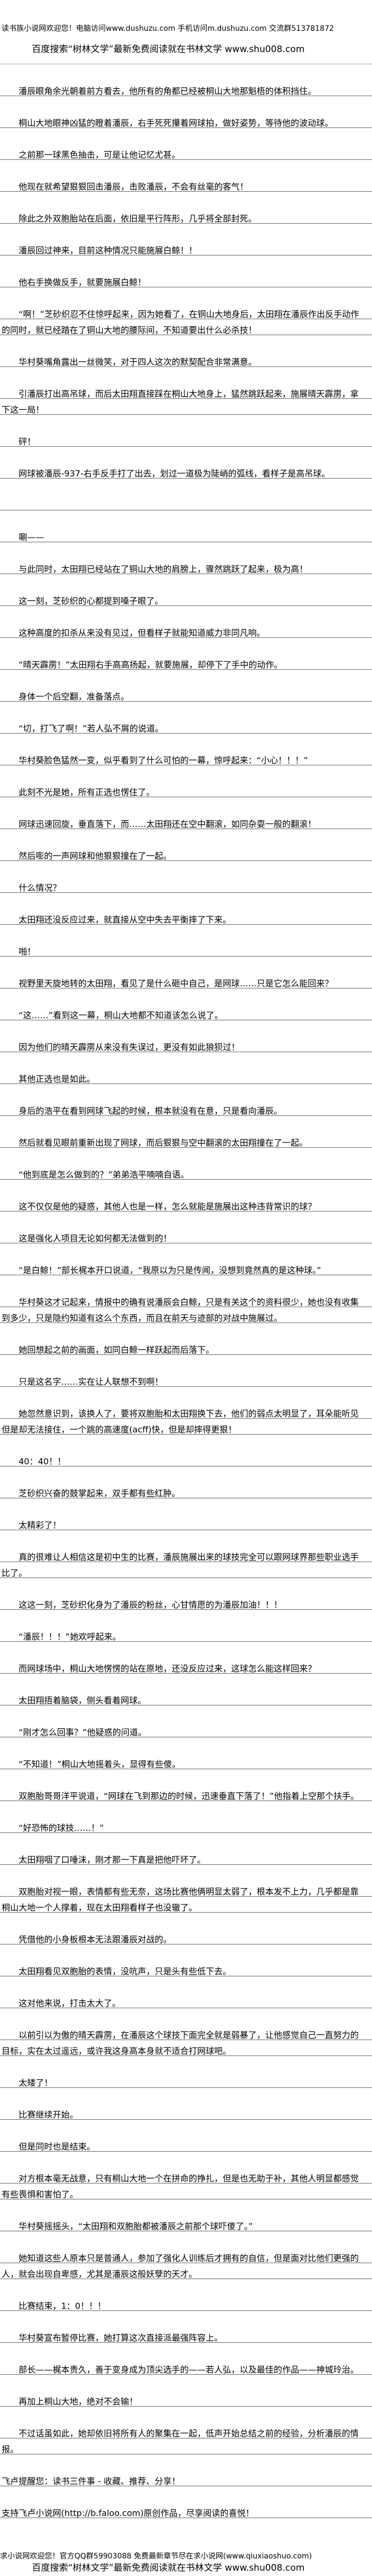  What do you see at coordinates (186, 279) in the screenshot?
I see `chapter-paragraph: 他右手换做反手，就要施展白鲸！` at bounding box center [186, 279].